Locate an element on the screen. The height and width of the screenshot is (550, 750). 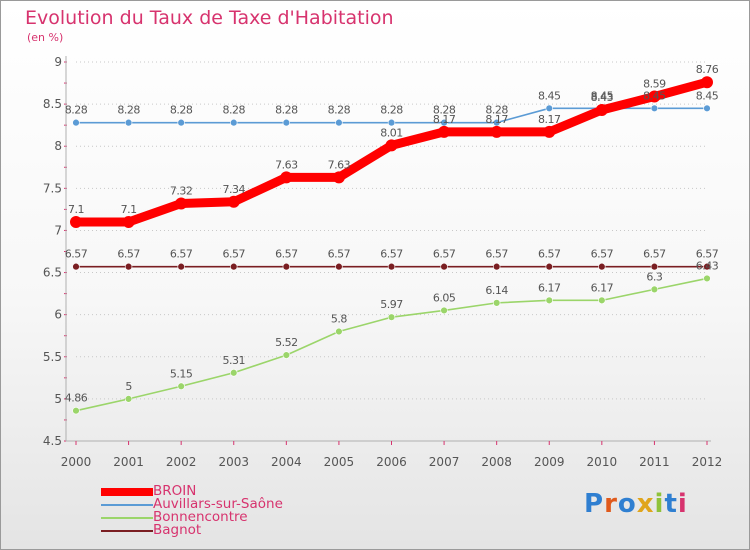
data-label: 7.63 is located at coordinates (286, 164).